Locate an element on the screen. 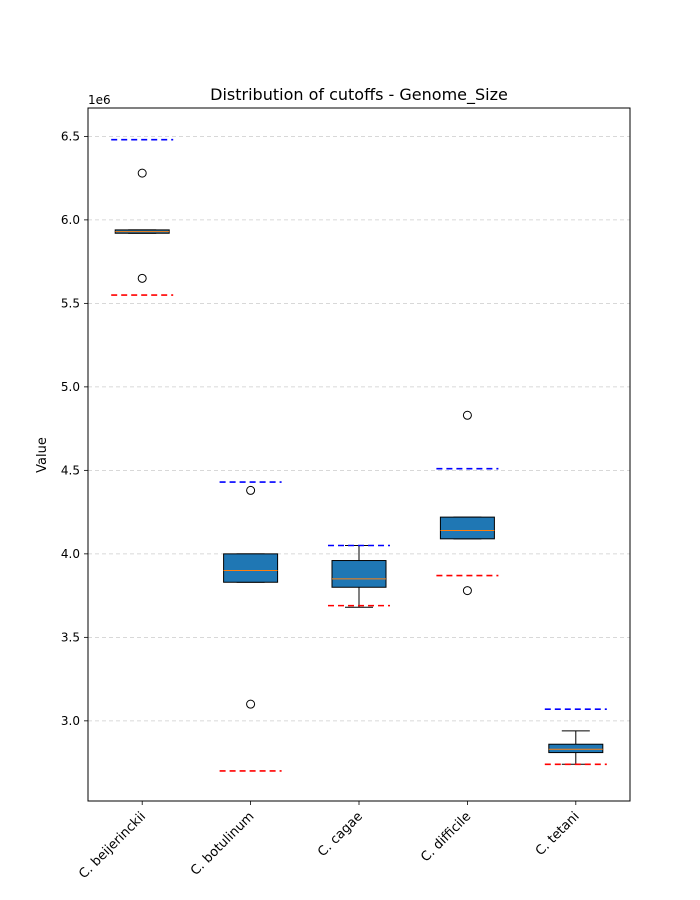 The height and width of the screenshot is (900, 700). y-tick-label: 6.0 is located at coordinates (70, 220).